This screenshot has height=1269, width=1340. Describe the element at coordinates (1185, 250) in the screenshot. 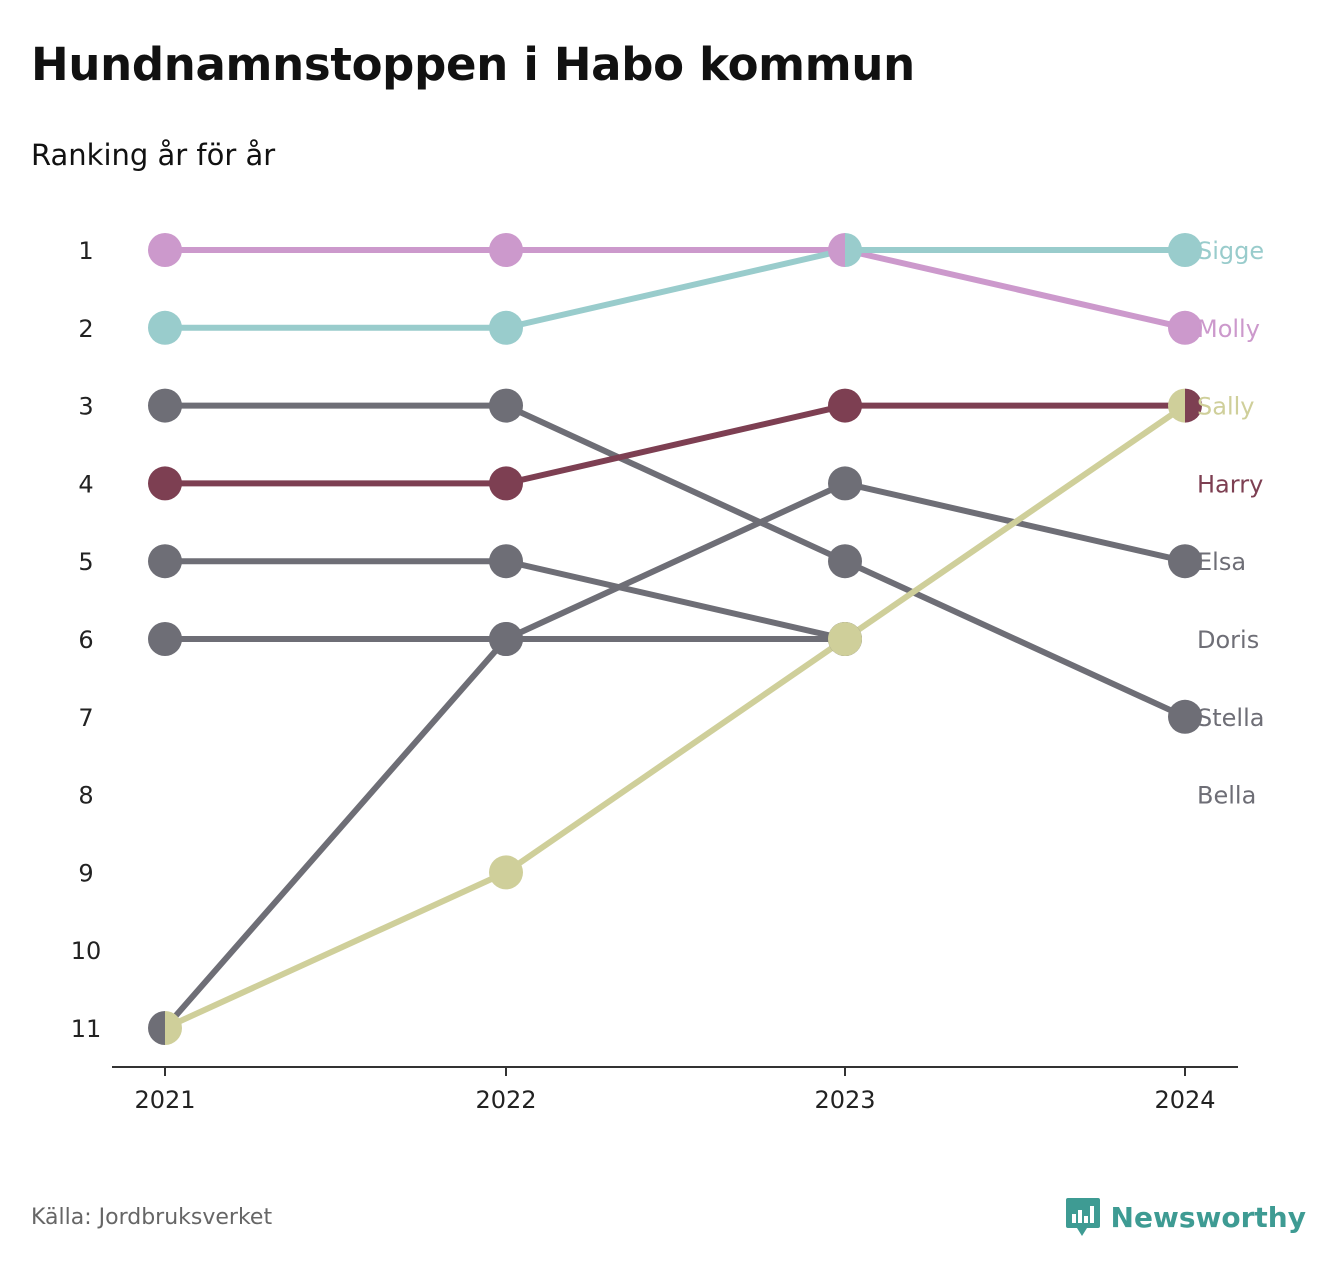

I see `data-point-sigge-2024` at that location.